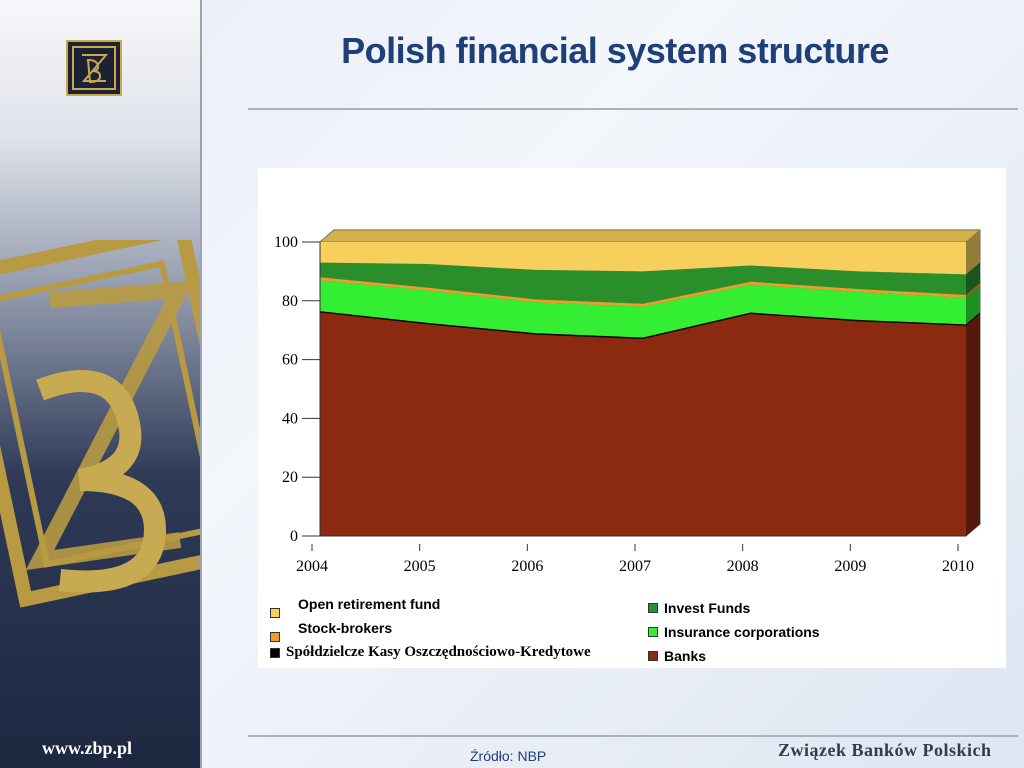  What do you see at coordinates (633, 109) in the screenshot?
I see `title-divider` at bounding box center [633, 109].